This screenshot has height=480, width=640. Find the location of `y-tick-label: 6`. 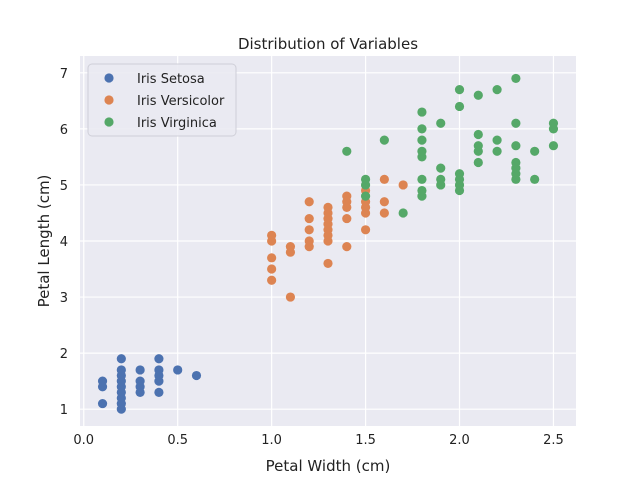

y-tick-label: 6 is located at coordinates (64, 130).